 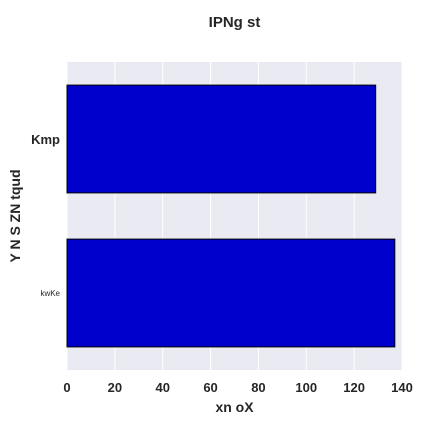 I want to click on chart-title: IPNg st, so click(x=235, y=22).